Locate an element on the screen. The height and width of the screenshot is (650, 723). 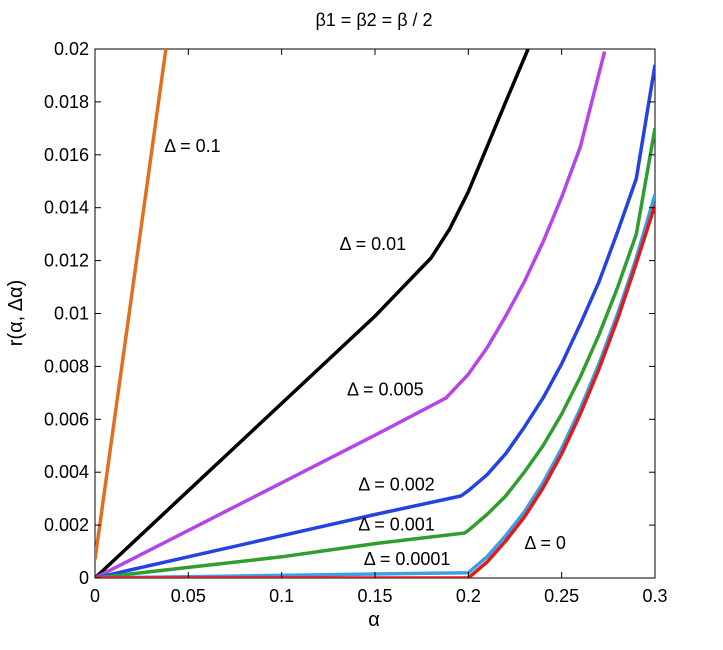
x-tick-label: 0.25 is located at coordinates (561, 596).